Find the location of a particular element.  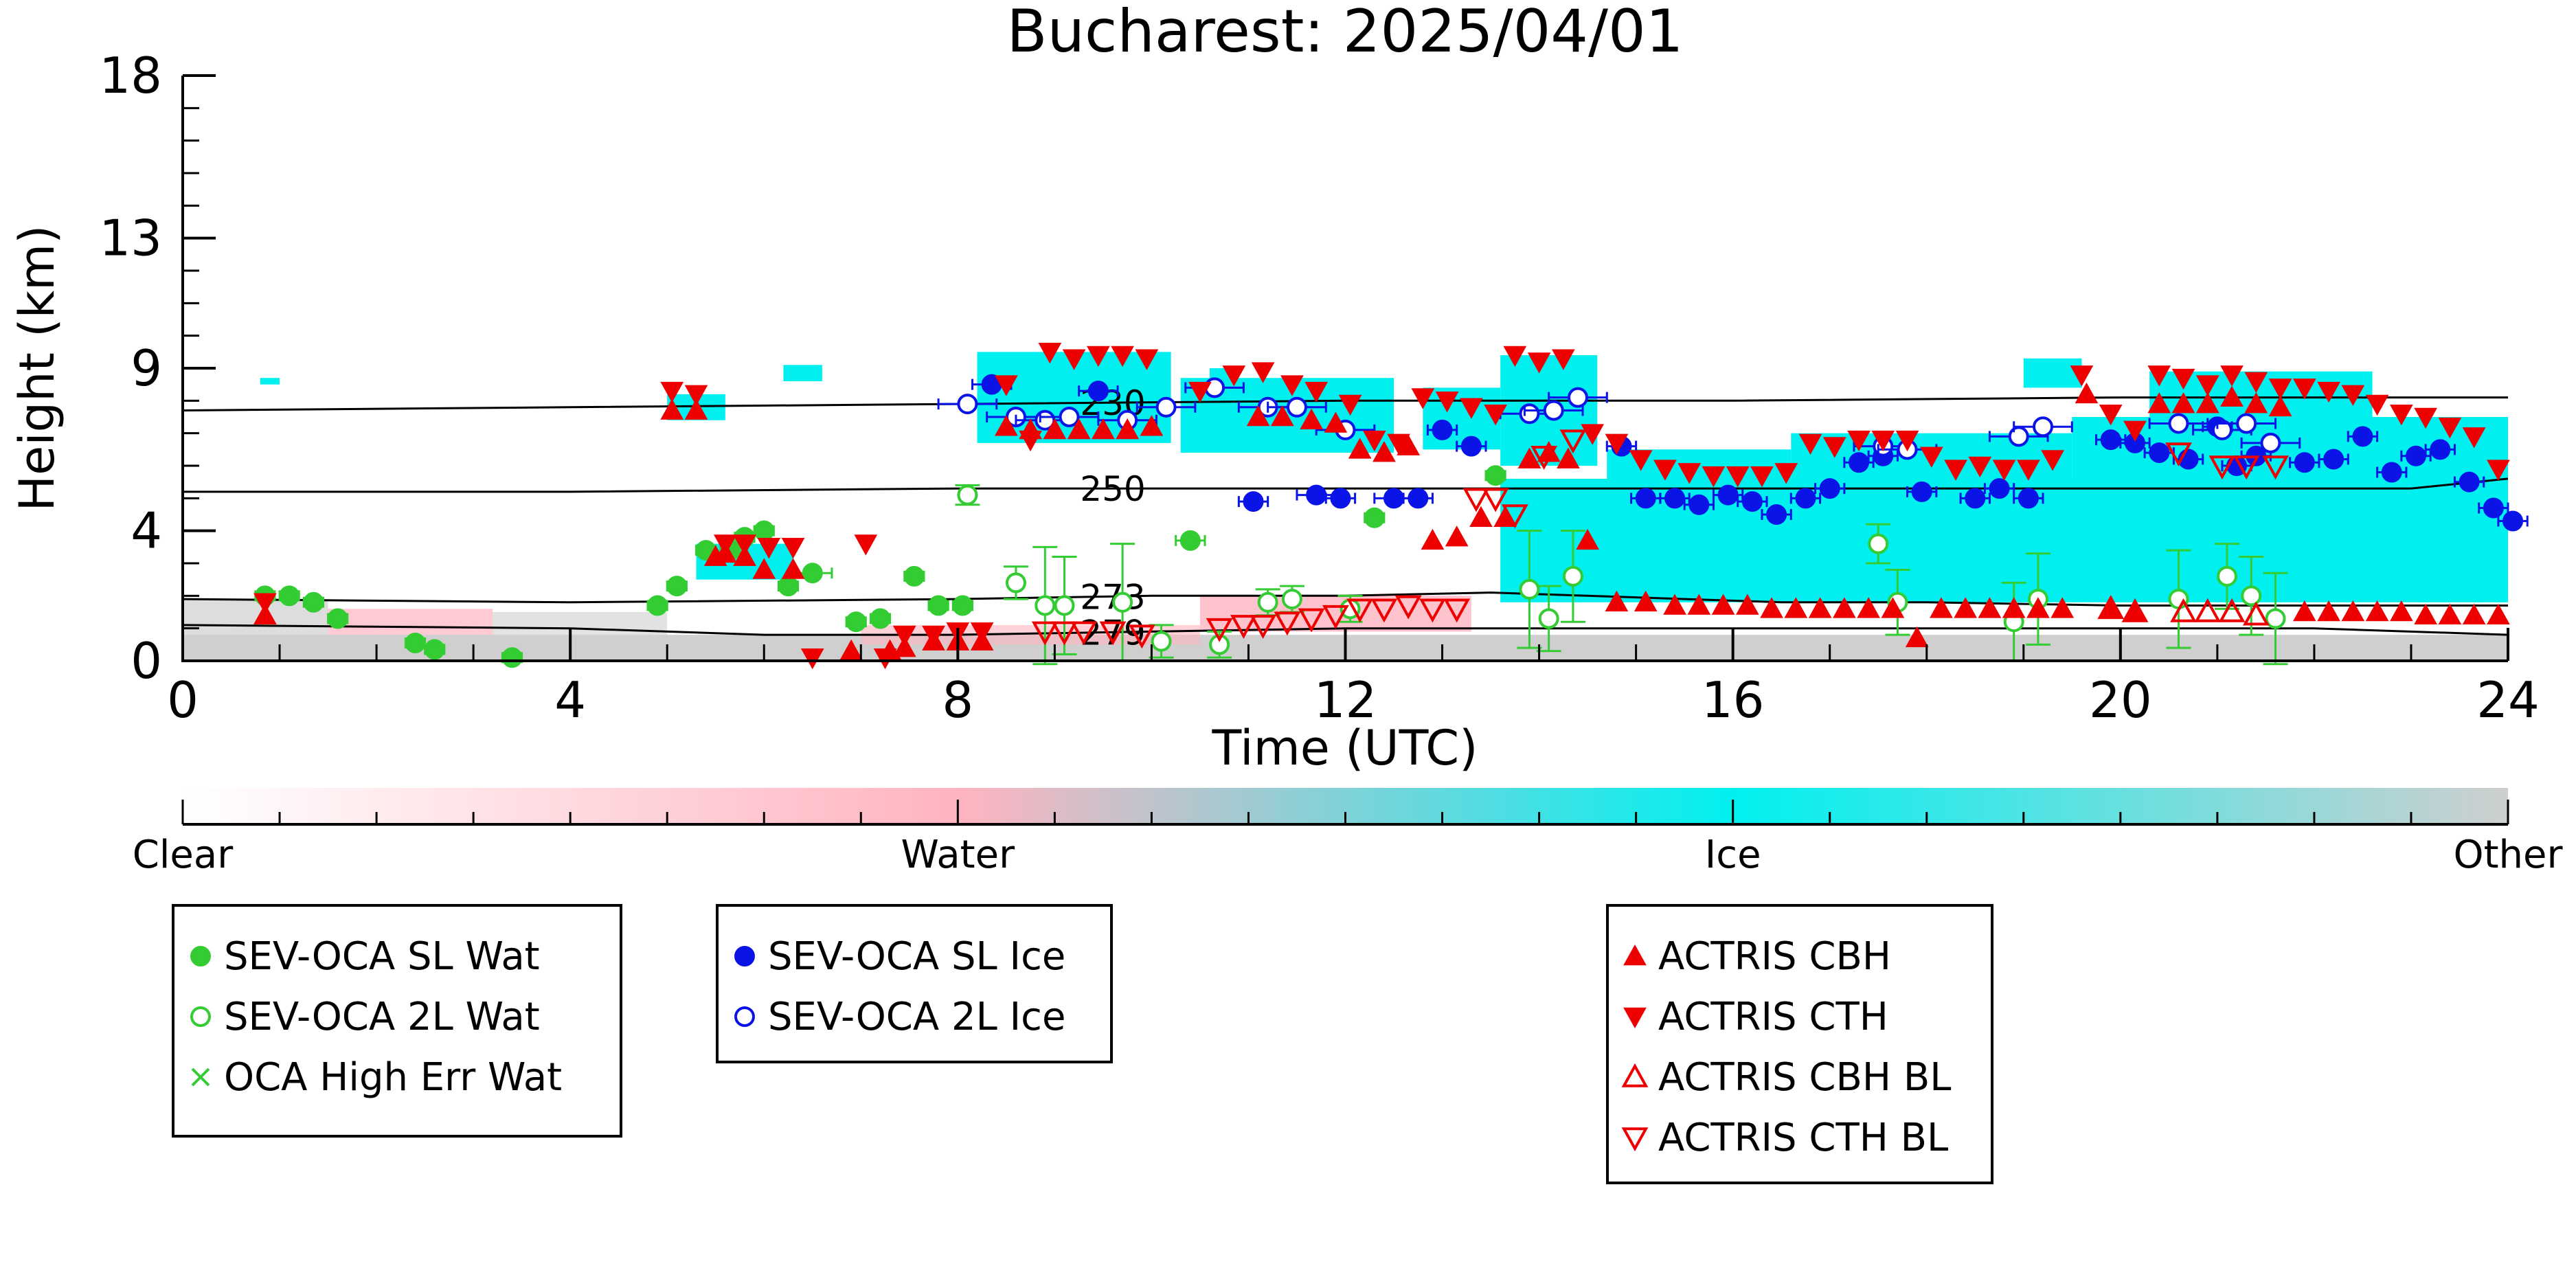

y-tick-label: 4 is located at coordinates (146, 531).